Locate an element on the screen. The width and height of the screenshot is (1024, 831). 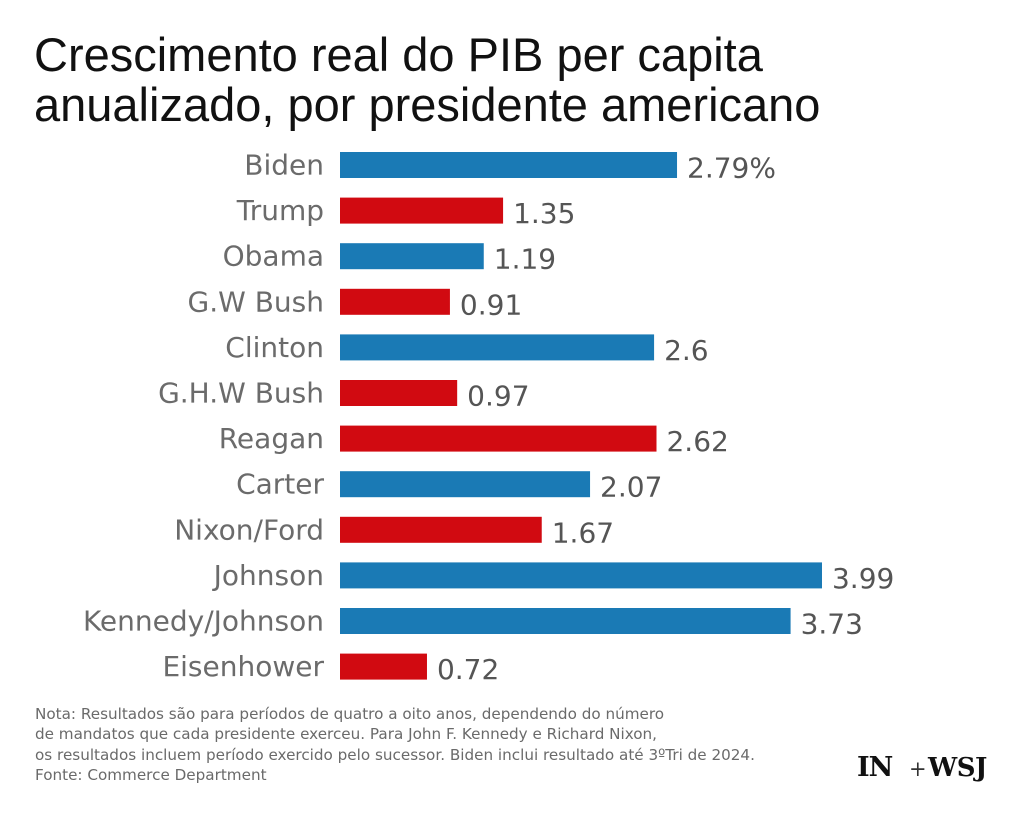
value-label: 0.72 is located at coordinates (468, 669).